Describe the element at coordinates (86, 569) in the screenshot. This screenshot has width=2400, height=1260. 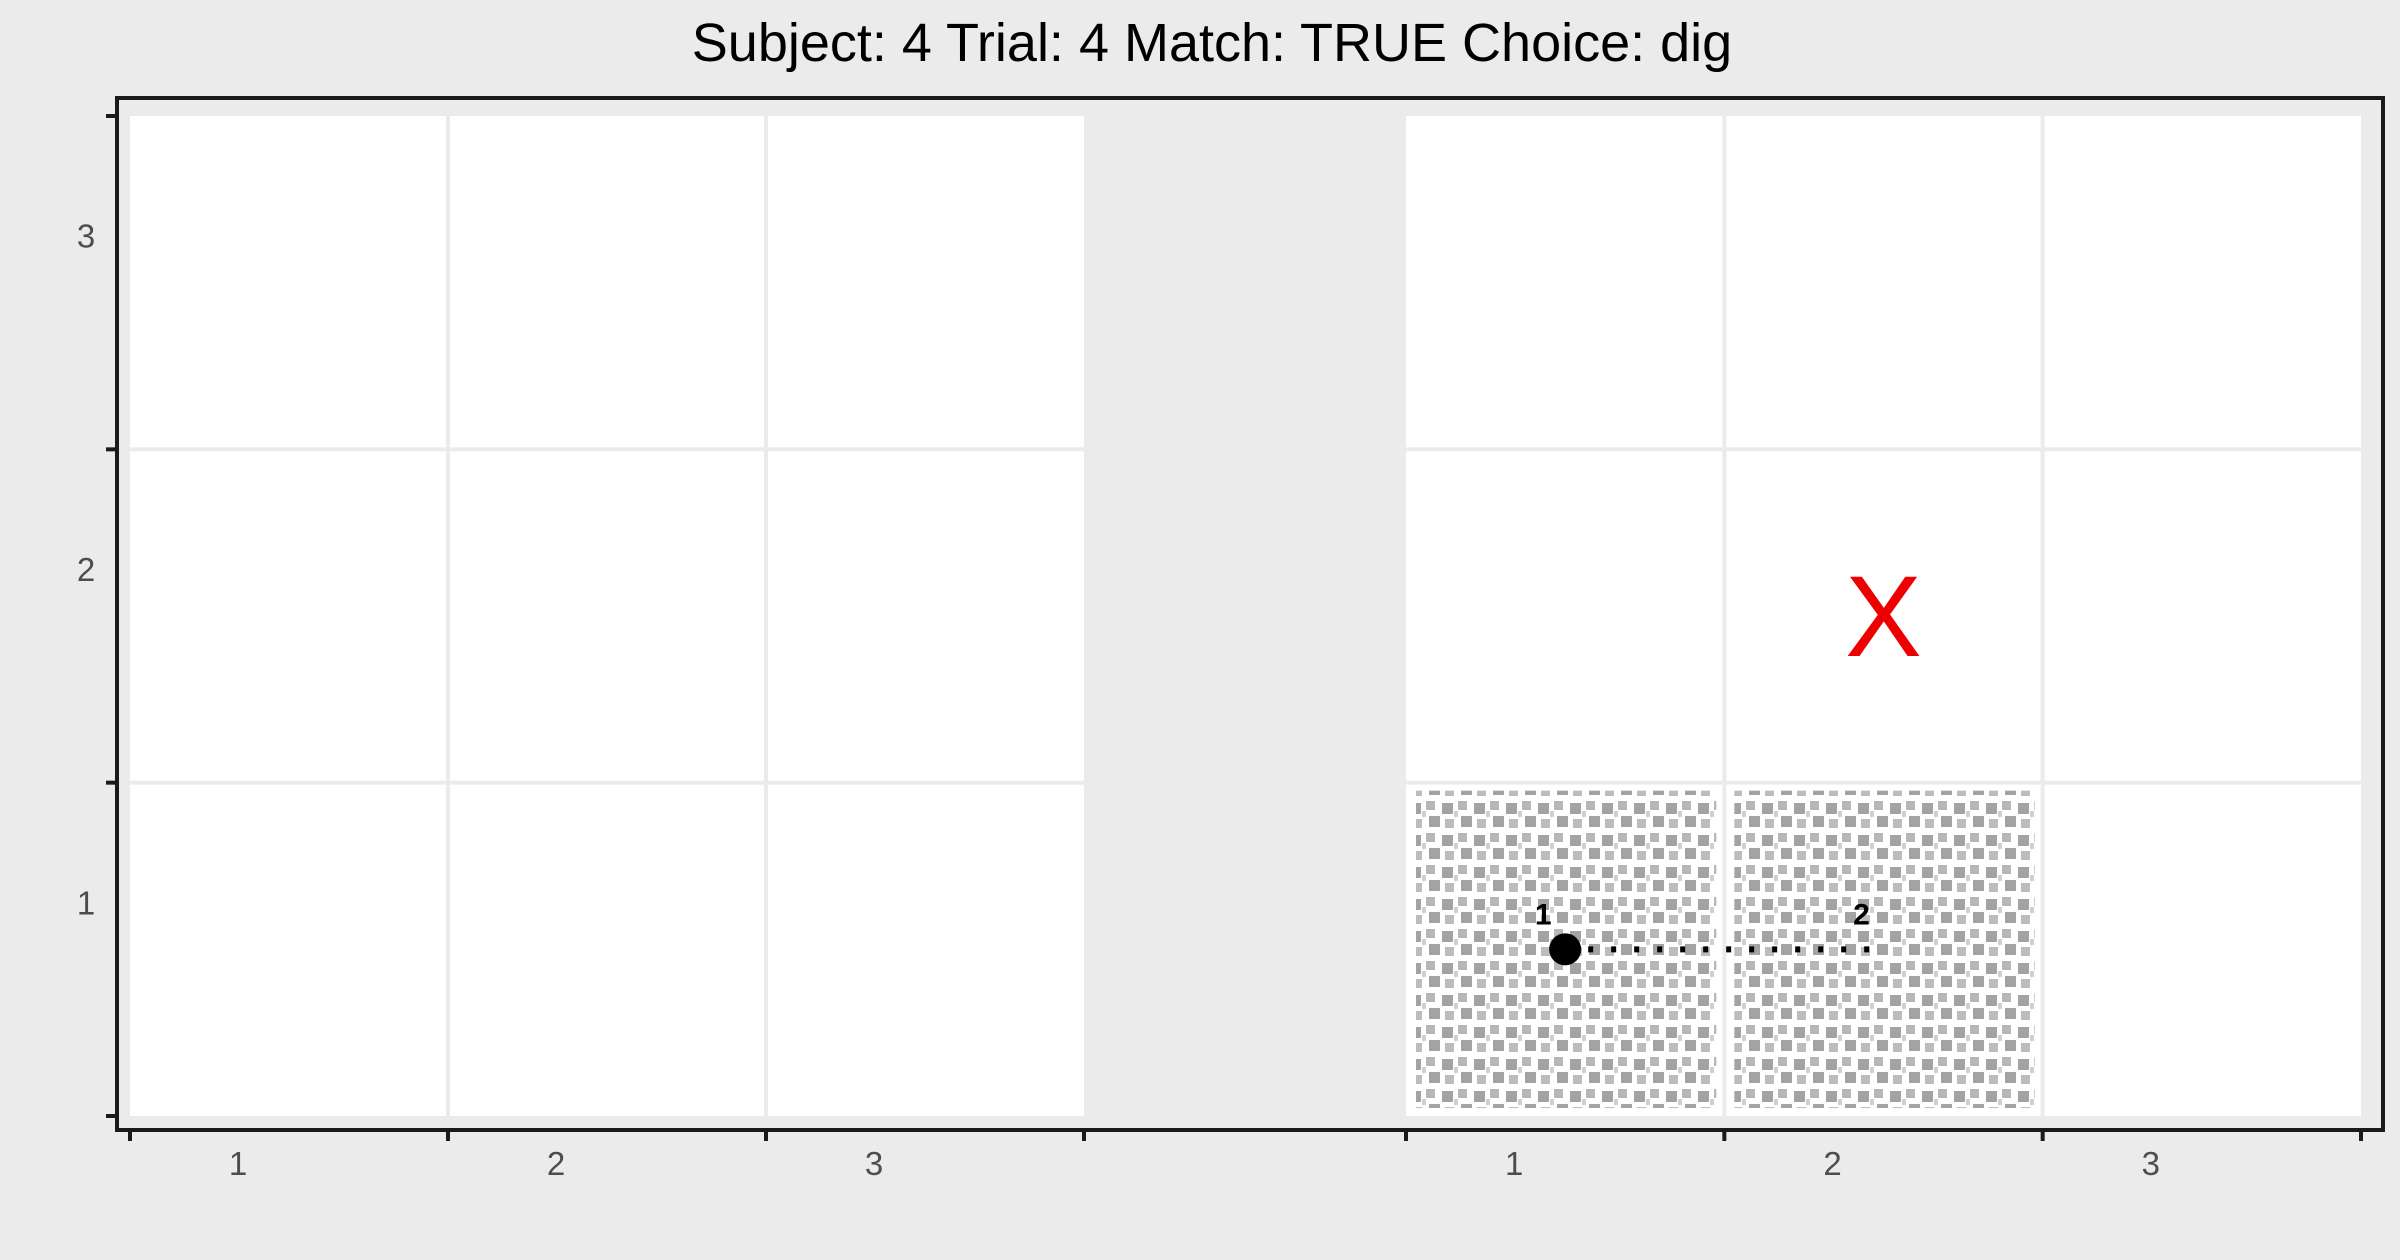
I see `y-tick-label: 2` at that location.